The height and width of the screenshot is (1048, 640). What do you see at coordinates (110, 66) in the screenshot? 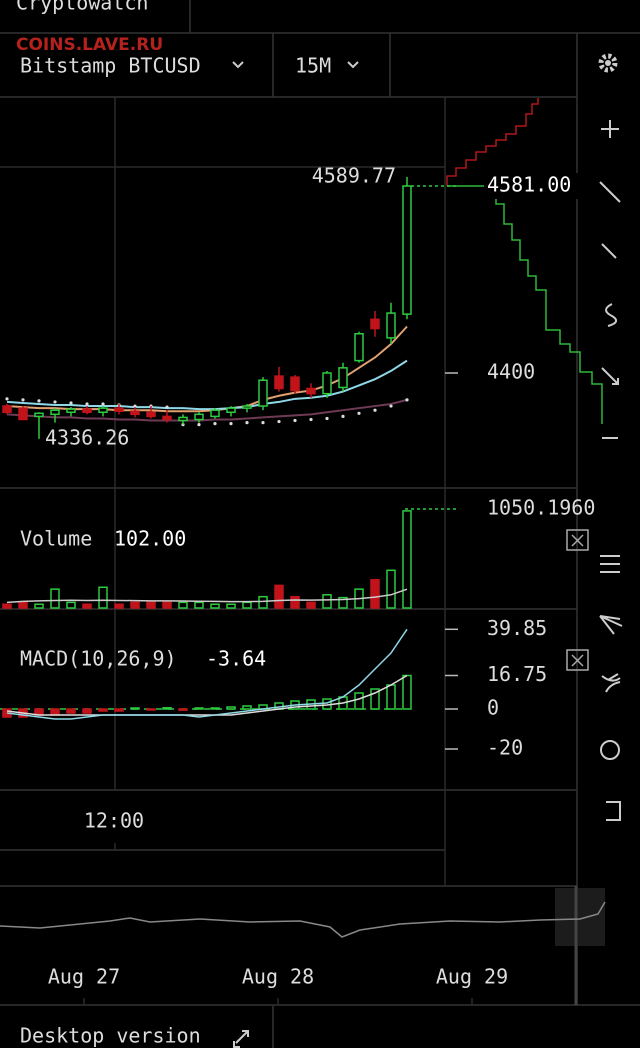
I see `market-selector: Bitstamp BTCUSD` at bounding box center [110, 66].